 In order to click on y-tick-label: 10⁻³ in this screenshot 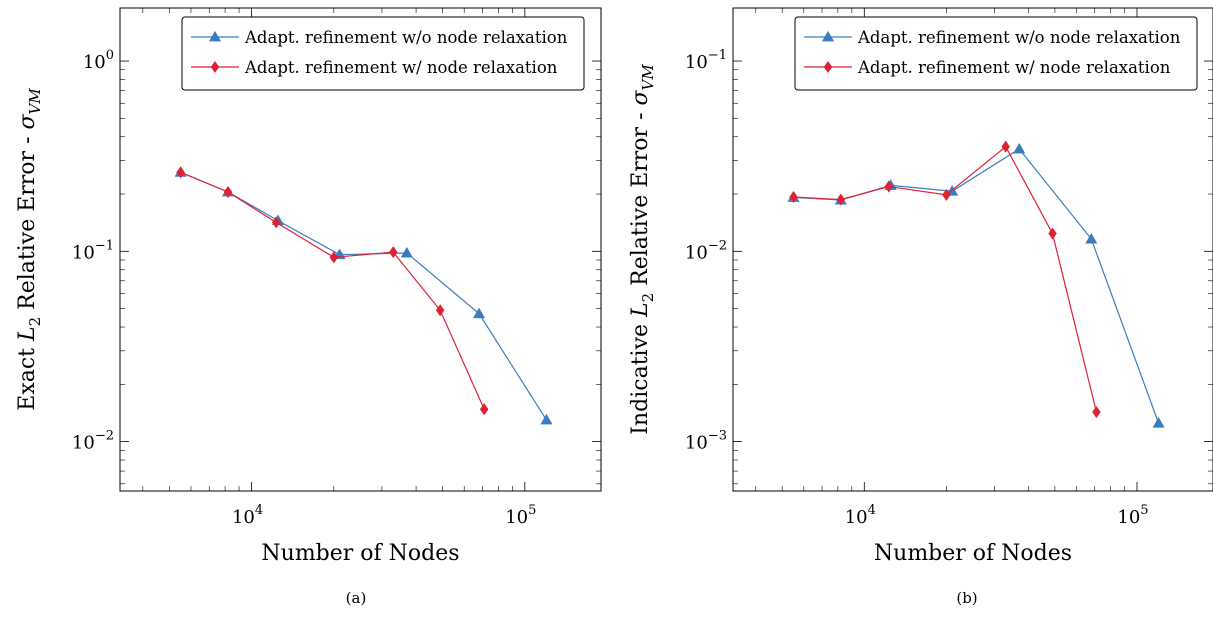, I will do `click(706, 441)`.